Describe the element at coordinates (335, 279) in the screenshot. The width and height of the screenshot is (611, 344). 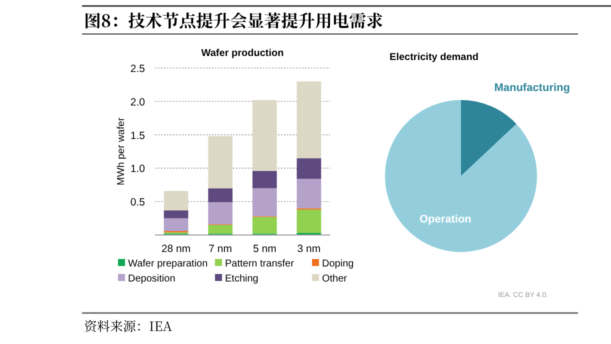
I see `legend-label: Other` at that location.